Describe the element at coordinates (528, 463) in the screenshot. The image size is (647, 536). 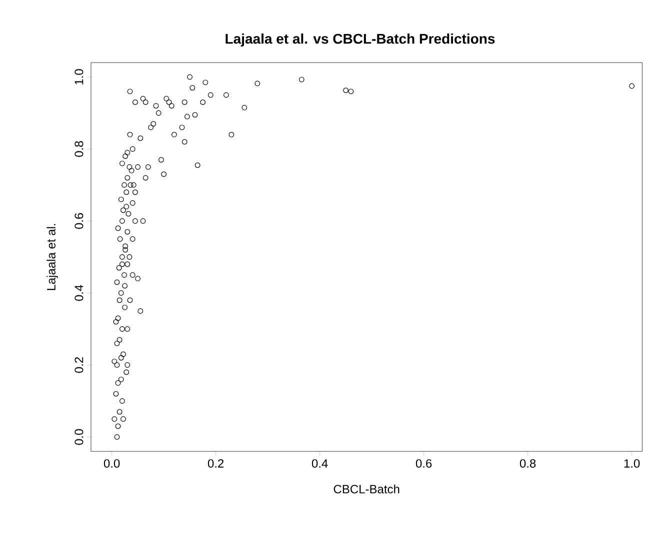
I see `x-tick-label: 0.8` at that location.